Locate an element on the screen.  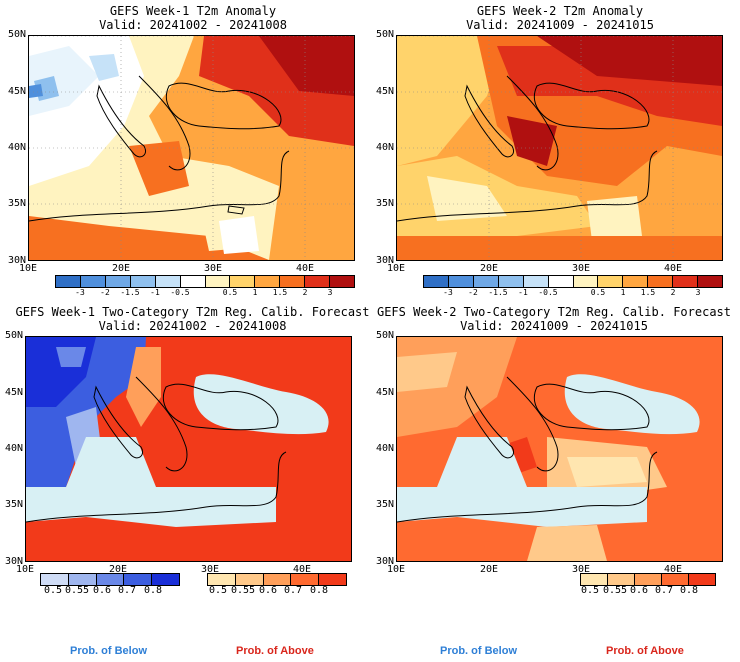
colorbar-label: -3 is located at coordinates (448, 292).